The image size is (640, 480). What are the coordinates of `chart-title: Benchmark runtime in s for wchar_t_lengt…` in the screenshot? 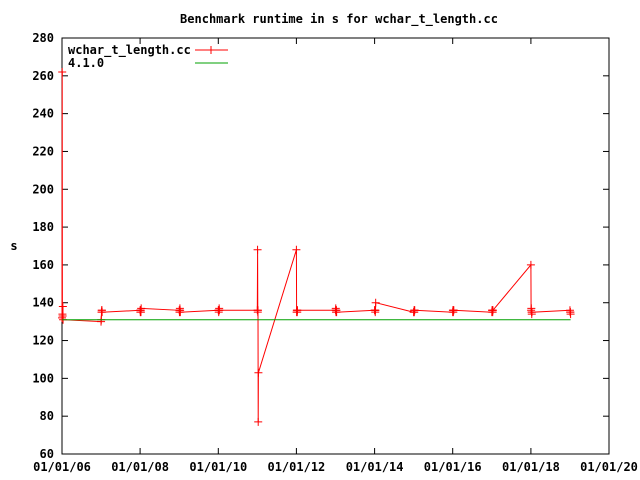 It's located at (339, 19).